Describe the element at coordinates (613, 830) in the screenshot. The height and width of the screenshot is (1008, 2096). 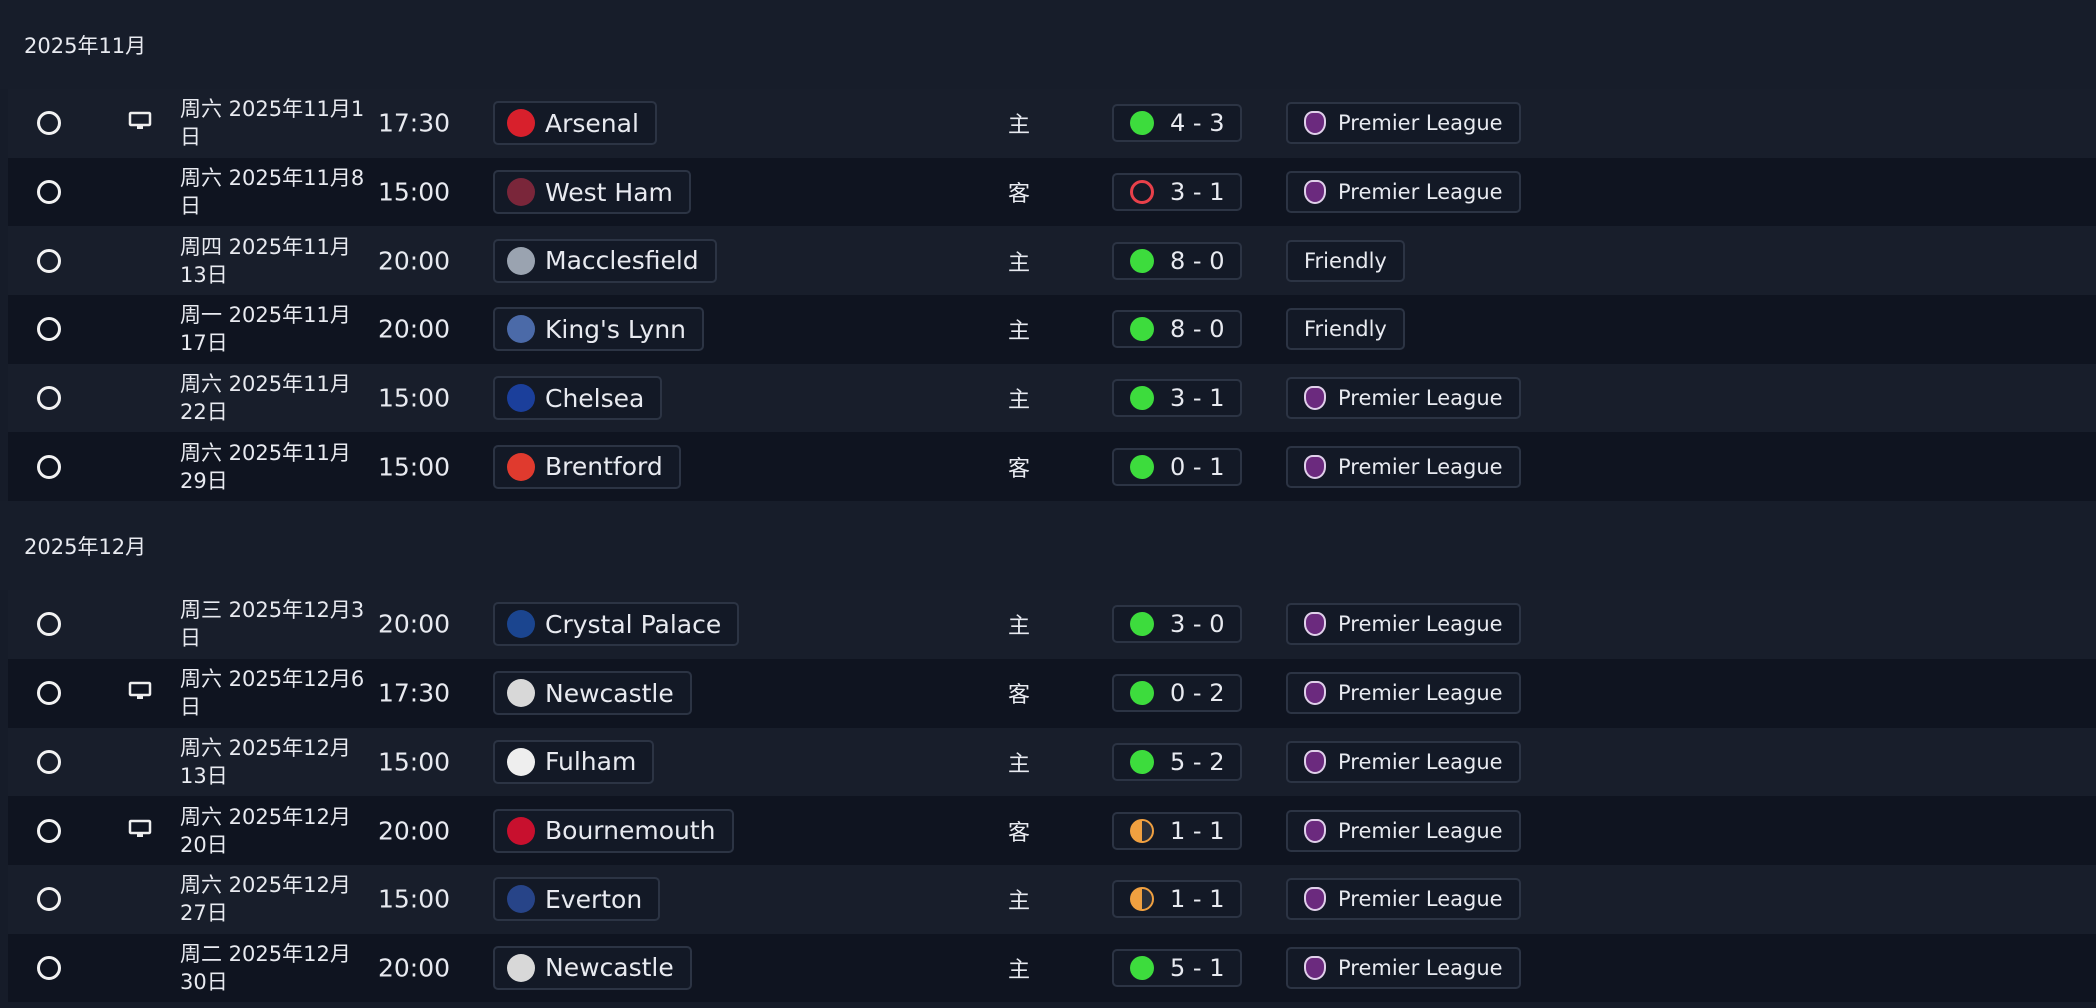
I see `opponent: Bournemouth` at that location.